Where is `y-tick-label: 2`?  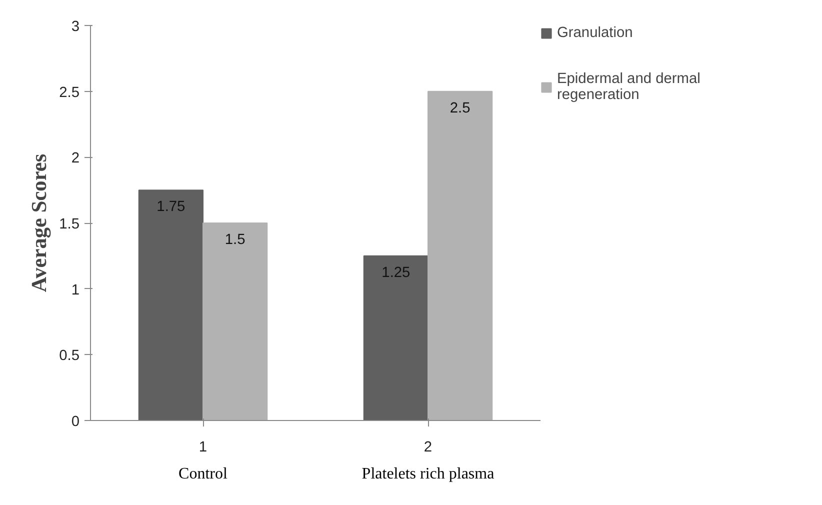
y-tick-label: 2 is located at coordinates (75, 158).